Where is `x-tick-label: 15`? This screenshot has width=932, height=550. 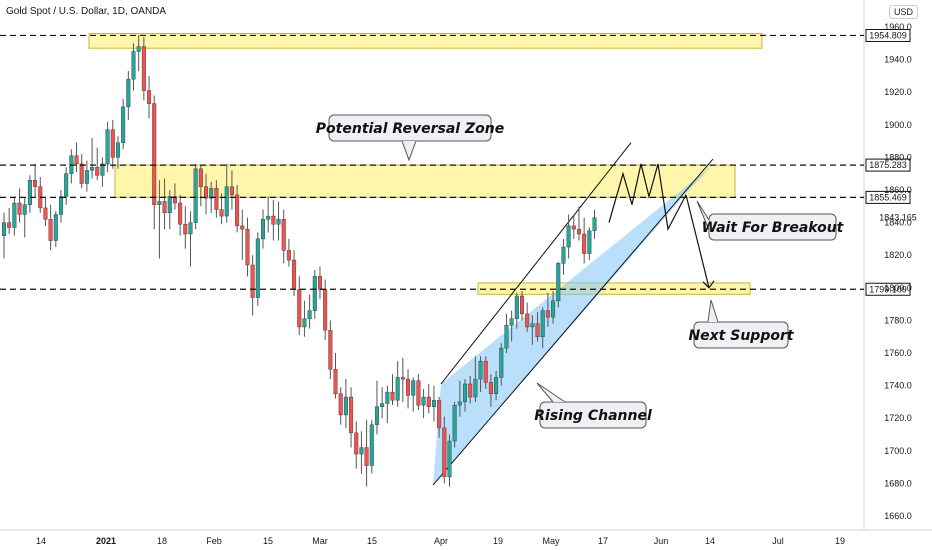
x-tick-label: 15 is located at coordinates (268, 541).